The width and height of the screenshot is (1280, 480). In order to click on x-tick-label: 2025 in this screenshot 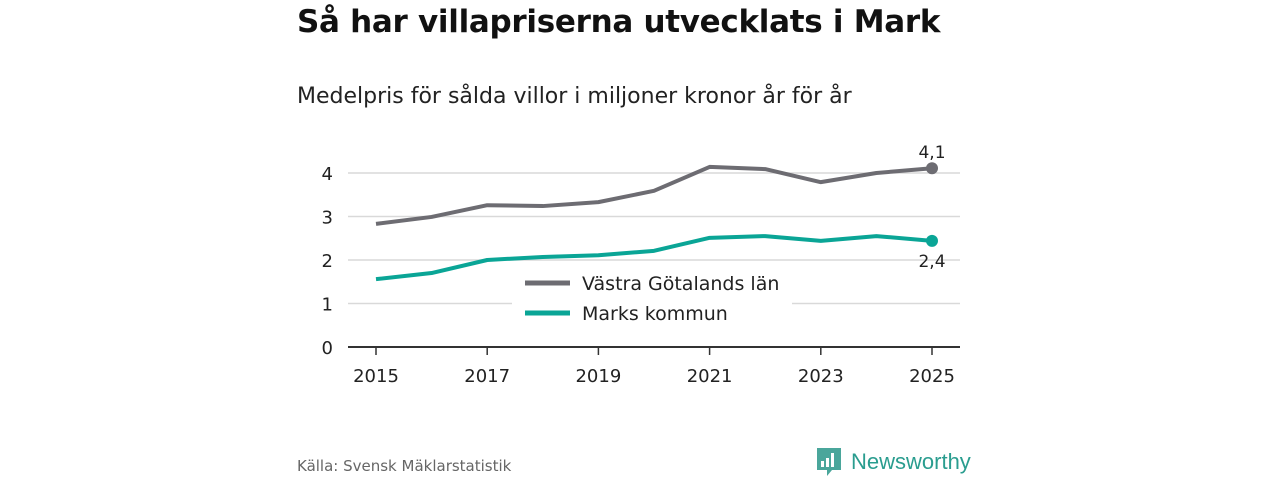, I will do `click(932, 376)`.